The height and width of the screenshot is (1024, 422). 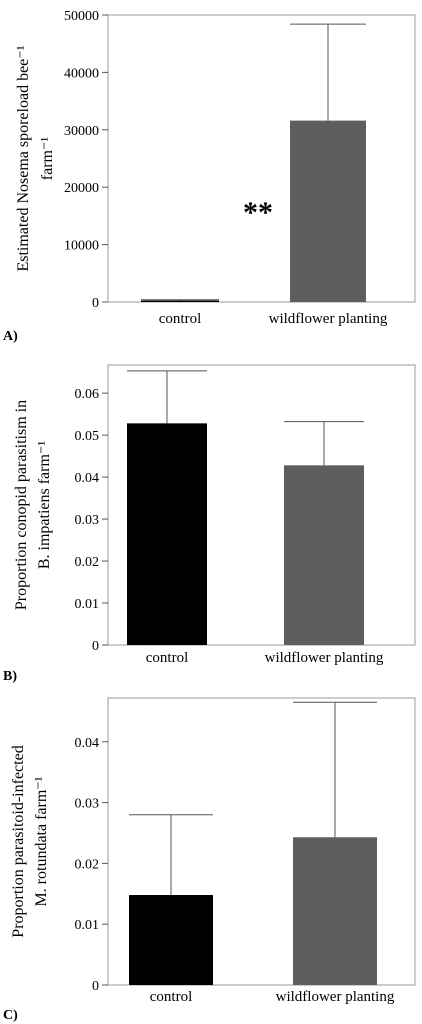 I want to click on y-tick-label: 40000, so click(x=81, y=73).